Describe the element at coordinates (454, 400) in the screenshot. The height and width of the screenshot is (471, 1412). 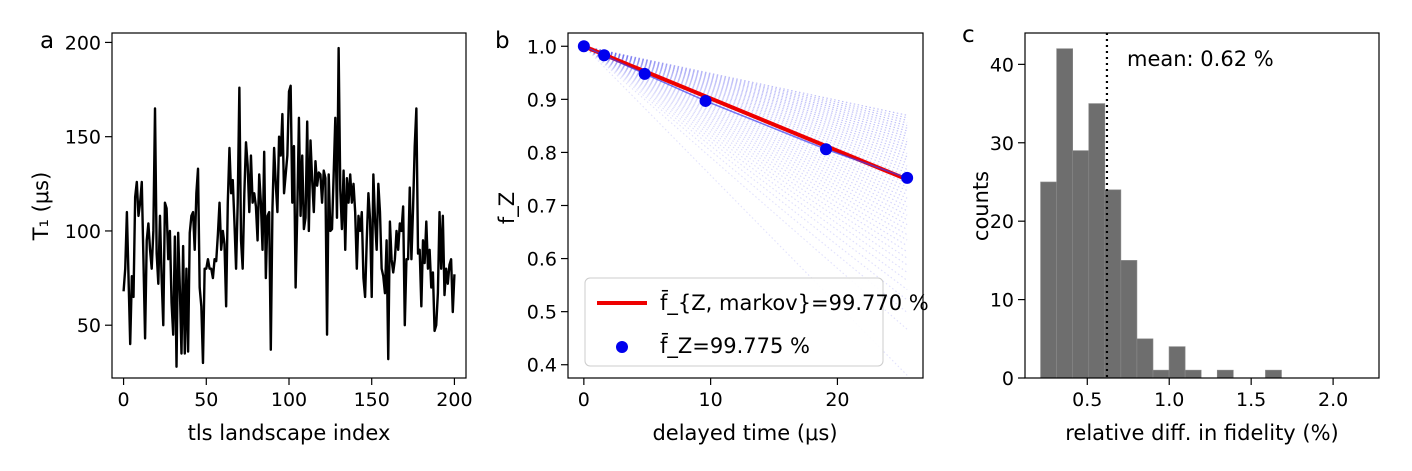
I see `a-xtick-label-4: 200` at that location.